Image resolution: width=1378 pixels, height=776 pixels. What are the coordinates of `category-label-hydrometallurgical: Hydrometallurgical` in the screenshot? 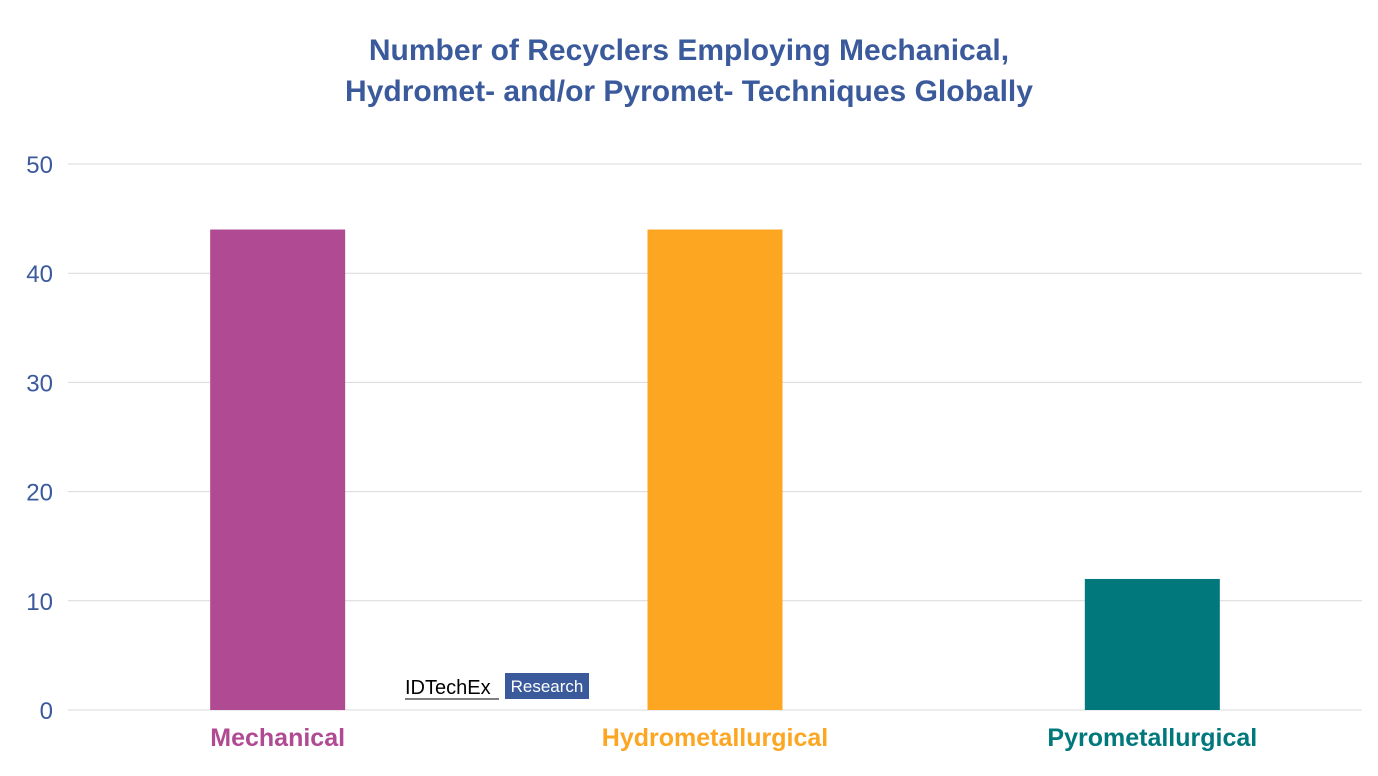 It's located at (715, 738).